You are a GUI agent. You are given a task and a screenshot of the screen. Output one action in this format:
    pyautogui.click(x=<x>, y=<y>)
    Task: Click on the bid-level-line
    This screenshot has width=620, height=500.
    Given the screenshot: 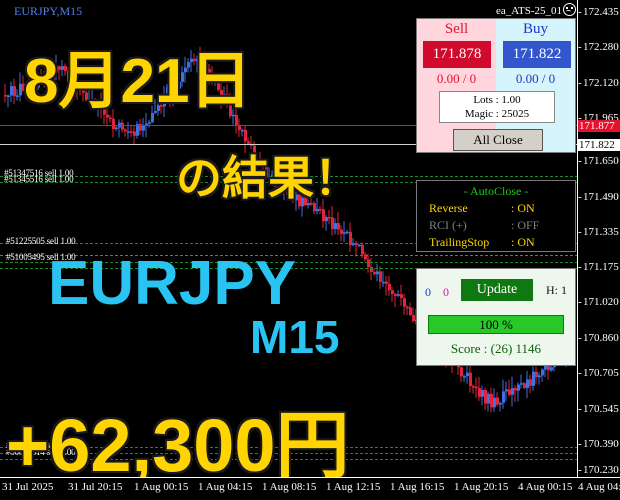 What is the action you would take?
    pyautogui.click(x=289, y=144)
    